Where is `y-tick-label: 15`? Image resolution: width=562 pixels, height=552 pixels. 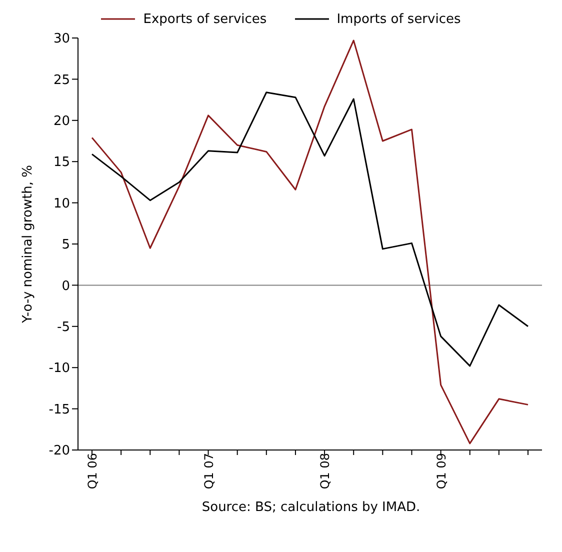
y-tick-label: 15 is located at coordinates (61, 162).